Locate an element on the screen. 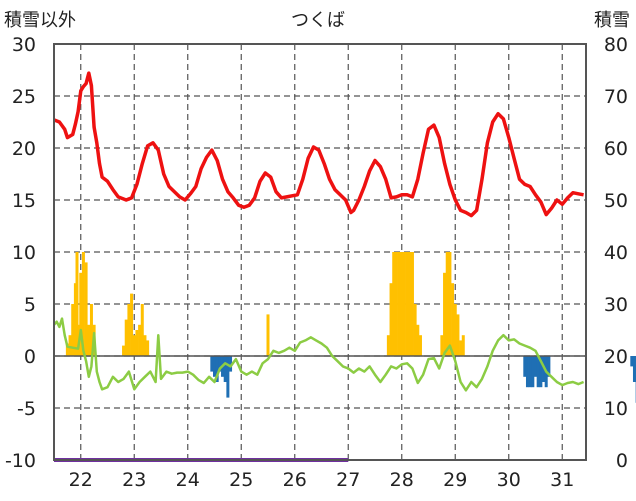 The image size is (636, 501). x-tick-label: 27 is located at coordinates (348, 480).